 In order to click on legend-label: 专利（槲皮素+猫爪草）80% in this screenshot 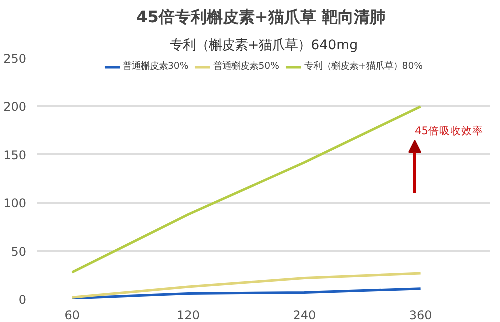, I will do `click(364, 66)`.